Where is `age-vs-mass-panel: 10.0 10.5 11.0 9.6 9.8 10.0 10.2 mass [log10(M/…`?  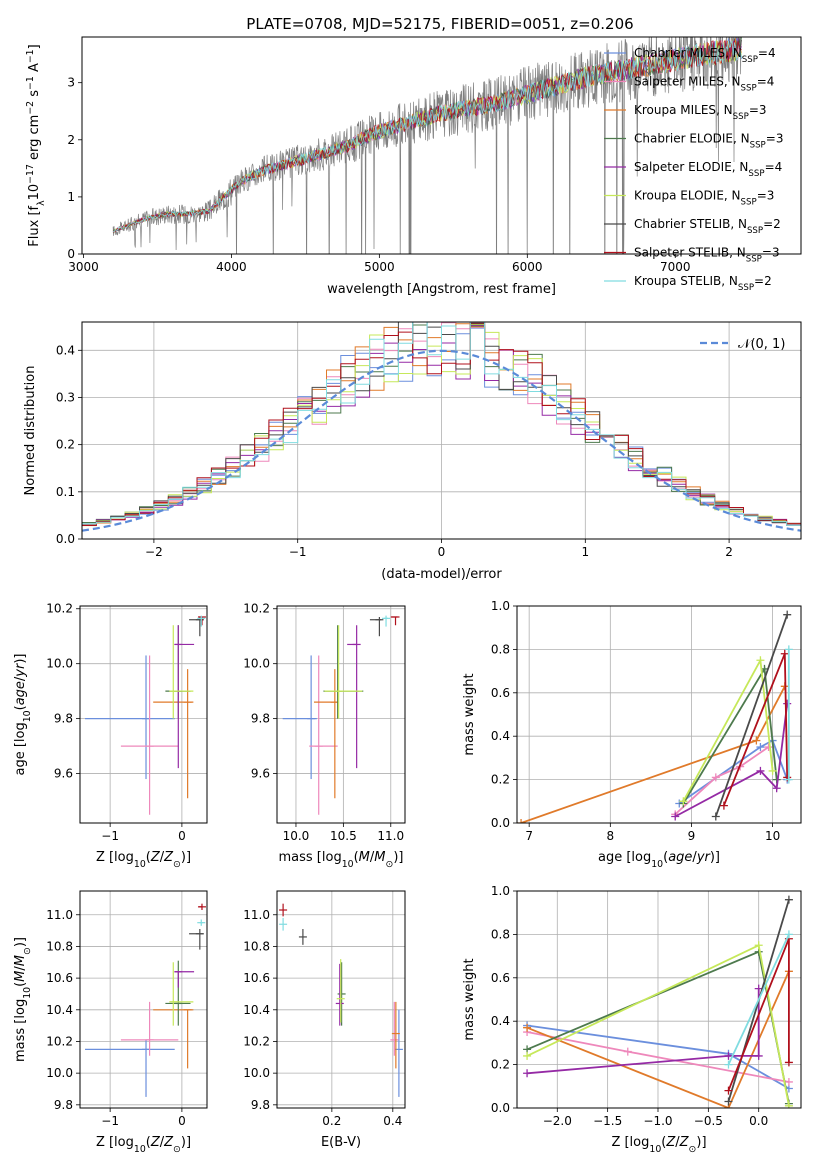
age-vs-mass-panel: 10.0 10.5 11.0 9.6 9.8 10.0 10.2 mass [log10(M/… is located at coordinates (324, 736).